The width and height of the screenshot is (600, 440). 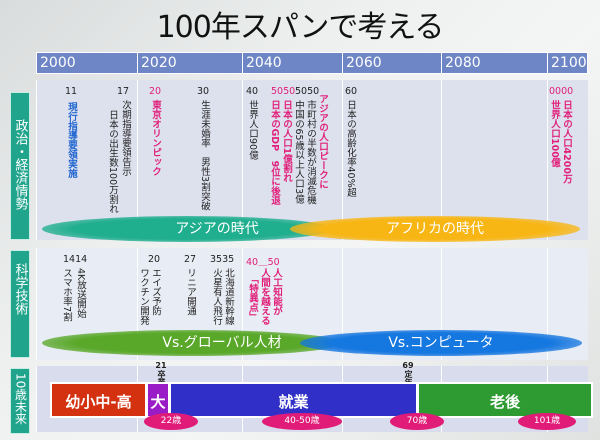 I want to click on event-text: 日本の人口4200万, so click(x=566, y=142).